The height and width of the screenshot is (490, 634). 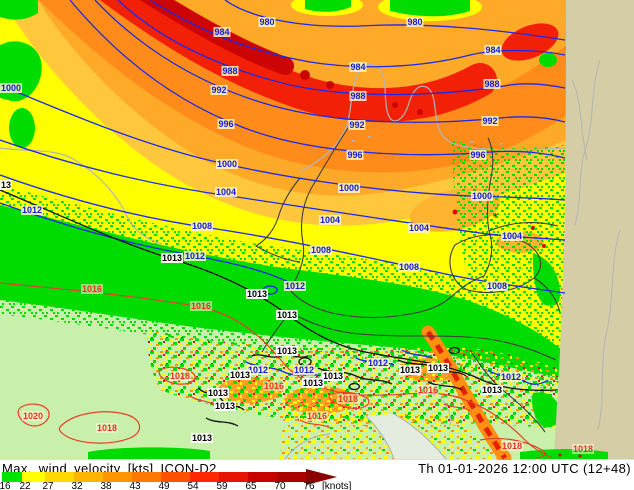 What do you see at coordinates (33, 416) in the screenshot?
I see `isobar-label: 1020` at bounding box center [33, 416].